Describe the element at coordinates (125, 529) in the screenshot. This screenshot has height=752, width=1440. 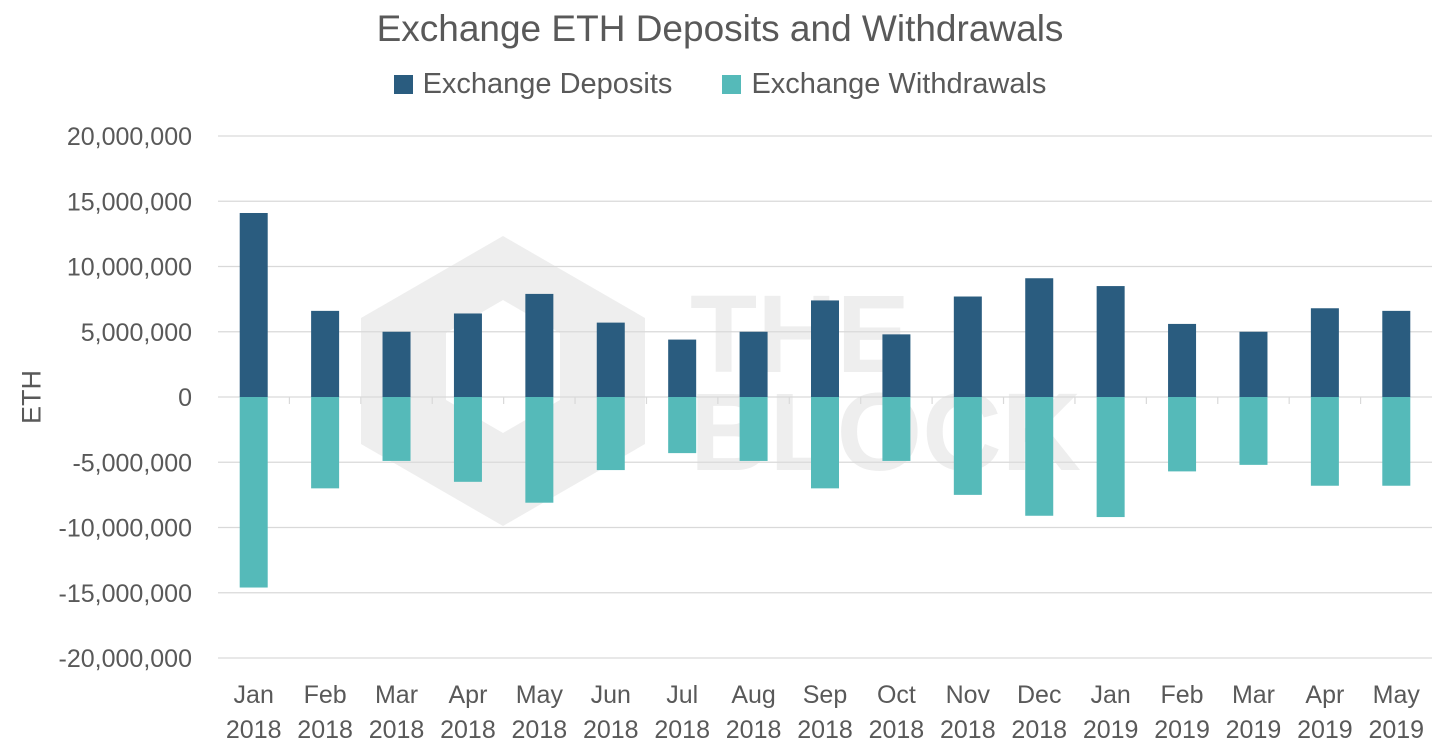
I see `y-tick-label: -10,000,000` at that location.